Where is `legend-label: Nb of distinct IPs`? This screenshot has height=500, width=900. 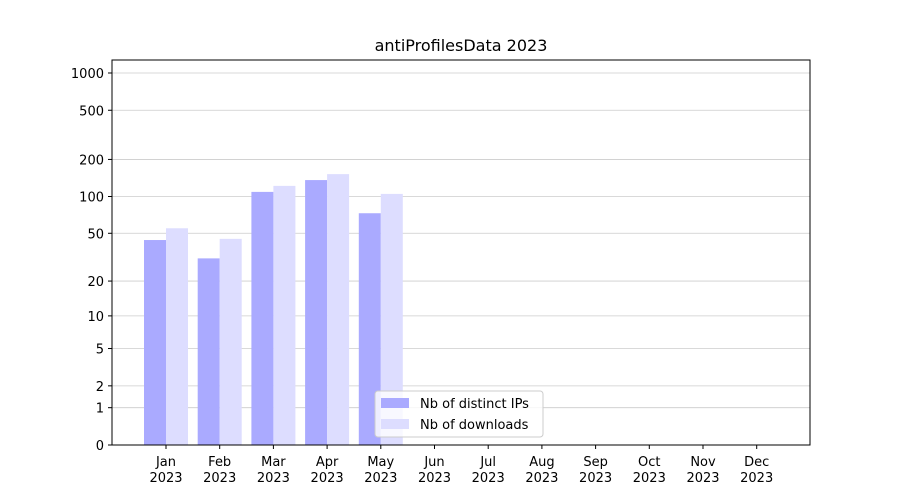 legend-label: Nb of distinct IPs is located at coordinates (474, 404).